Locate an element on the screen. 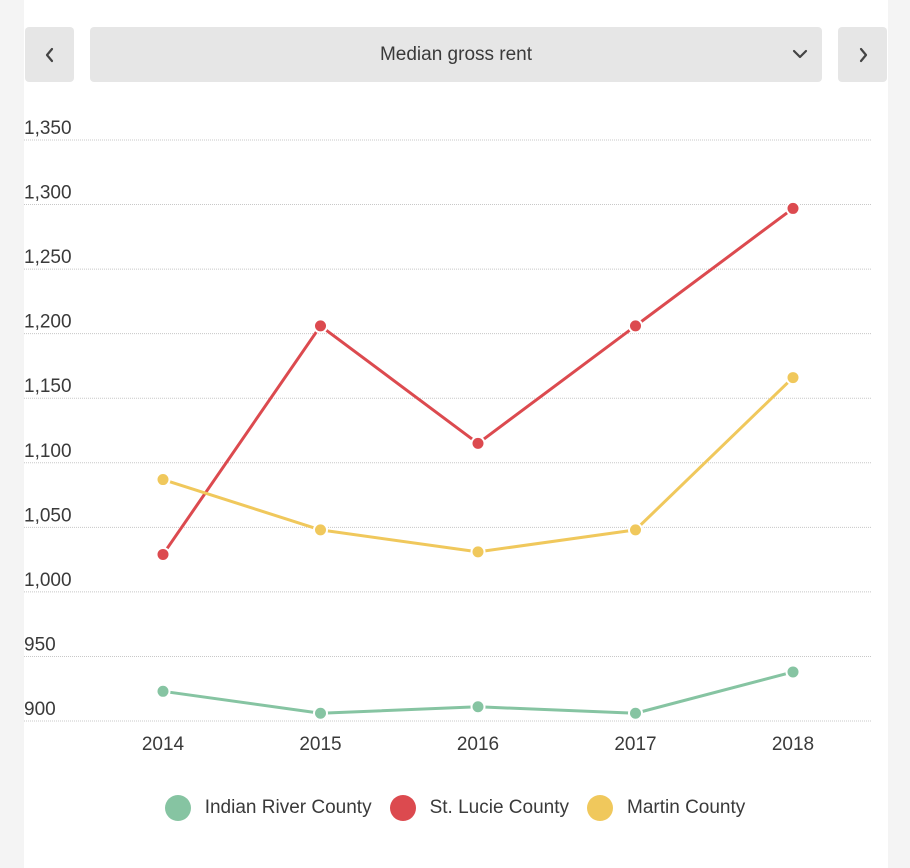  legend-item: Martin County is located at coordinates (666, 808).